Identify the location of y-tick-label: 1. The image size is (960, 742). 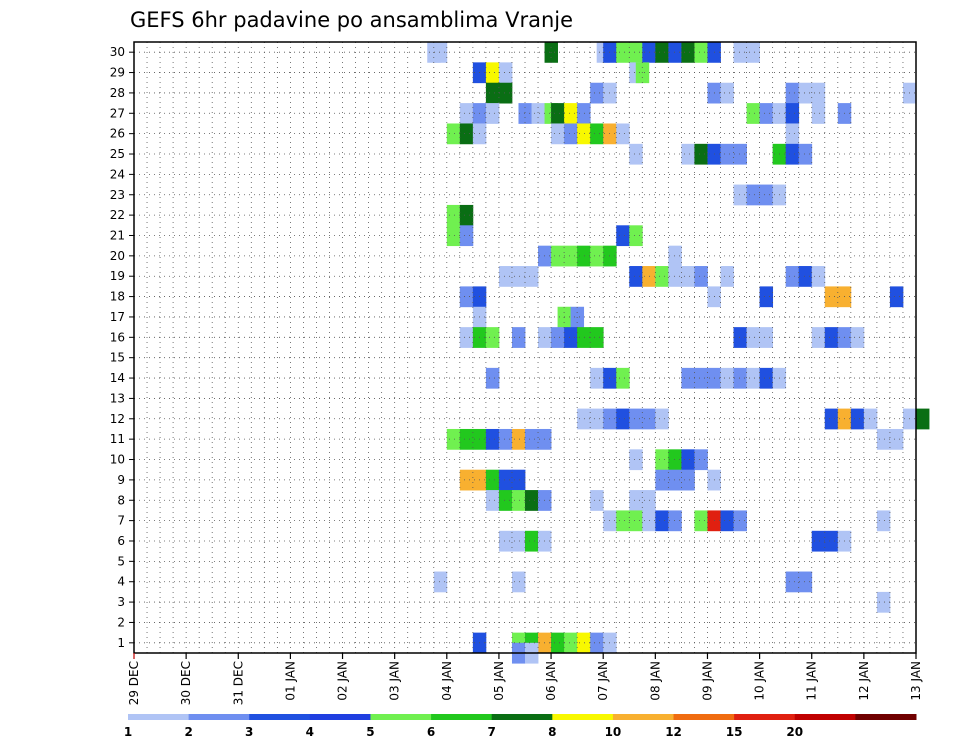
(121, 643).